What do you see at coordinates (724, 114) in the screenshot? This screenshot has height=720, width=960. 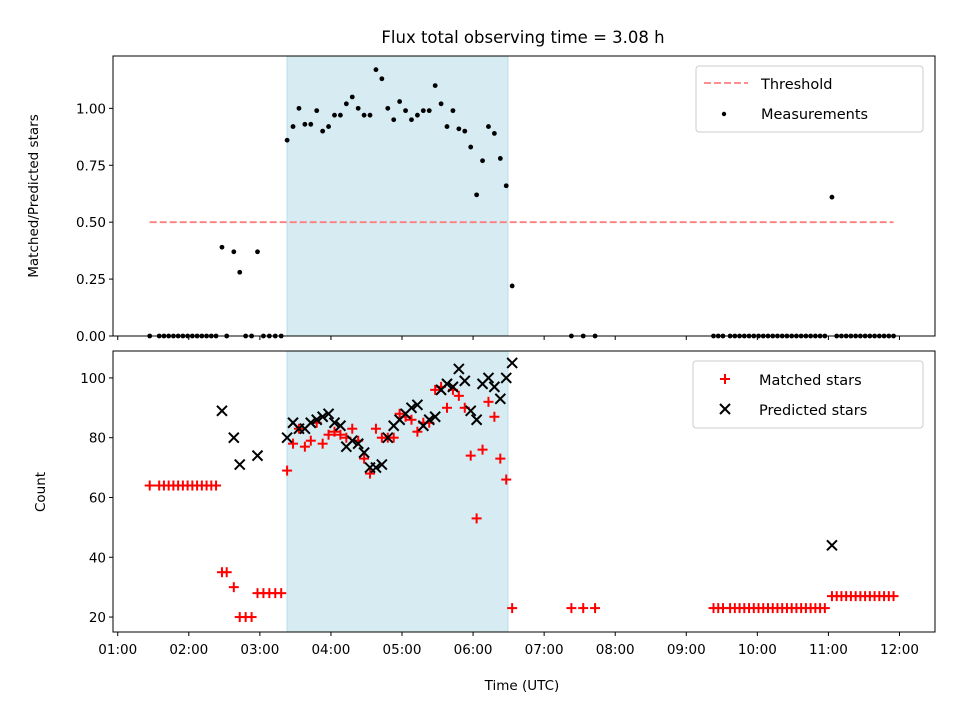 I see `legend-measurements-swatch` at bounding box center [724, 114].